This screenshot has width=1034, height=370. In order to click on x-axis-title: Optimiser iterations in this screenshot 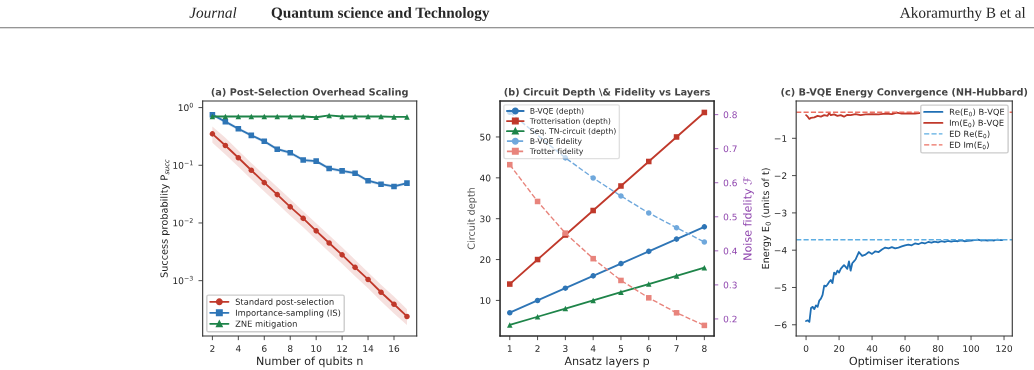, I will do `click(904, 362)`.